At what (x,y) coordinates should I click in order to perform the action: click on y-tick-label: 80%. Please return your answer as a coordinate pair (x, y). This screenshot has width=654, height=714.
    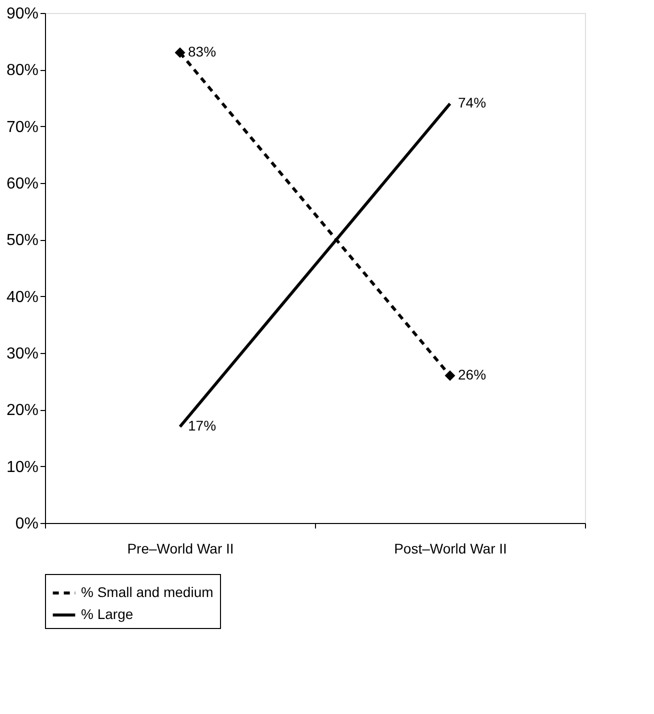
    Looking at the image, I should click on (22, 71).